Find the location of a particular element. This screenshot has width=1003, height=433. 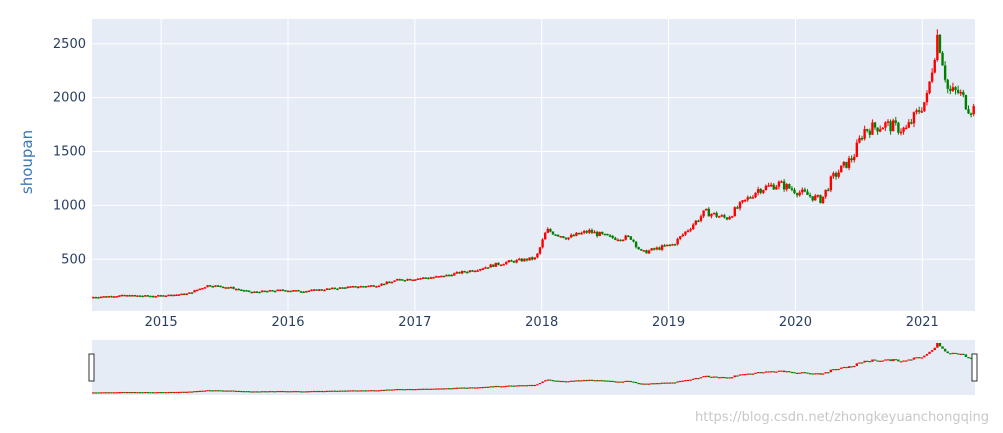

rangeslider-right-handle is located at coordinates (974, 367).